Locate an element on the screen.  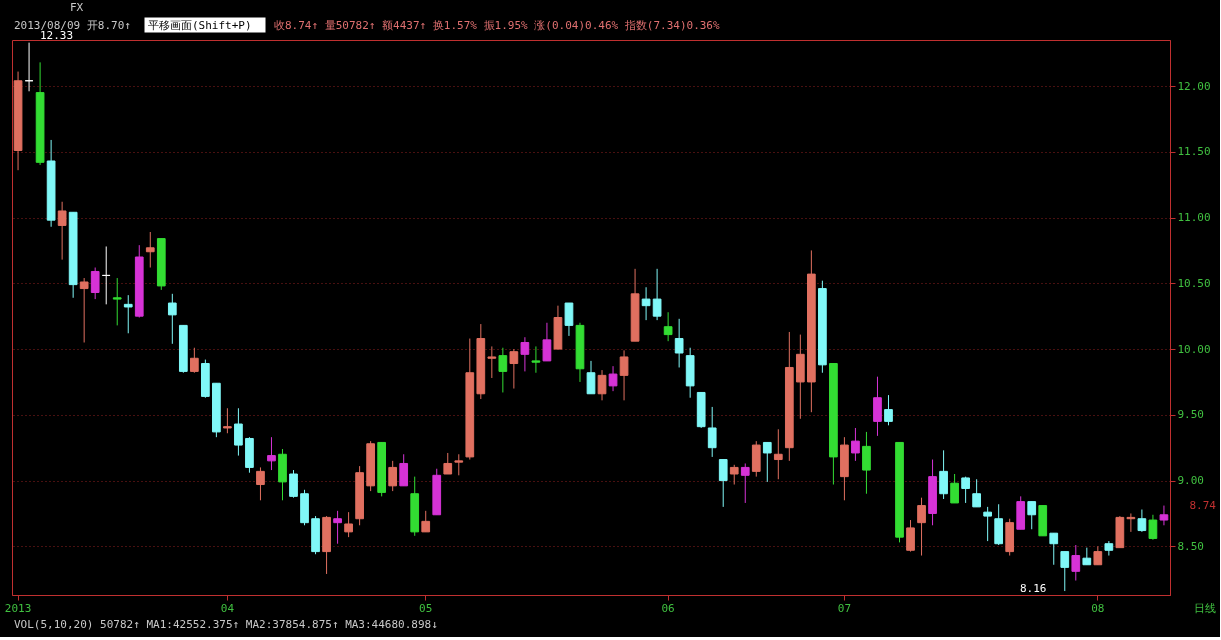
text: VOL(5,10,20) 50782↑ MA1:42552.375↑ MA2:37854.875↑ MA3:44680.898↓ is located at coordinates (226, 624).